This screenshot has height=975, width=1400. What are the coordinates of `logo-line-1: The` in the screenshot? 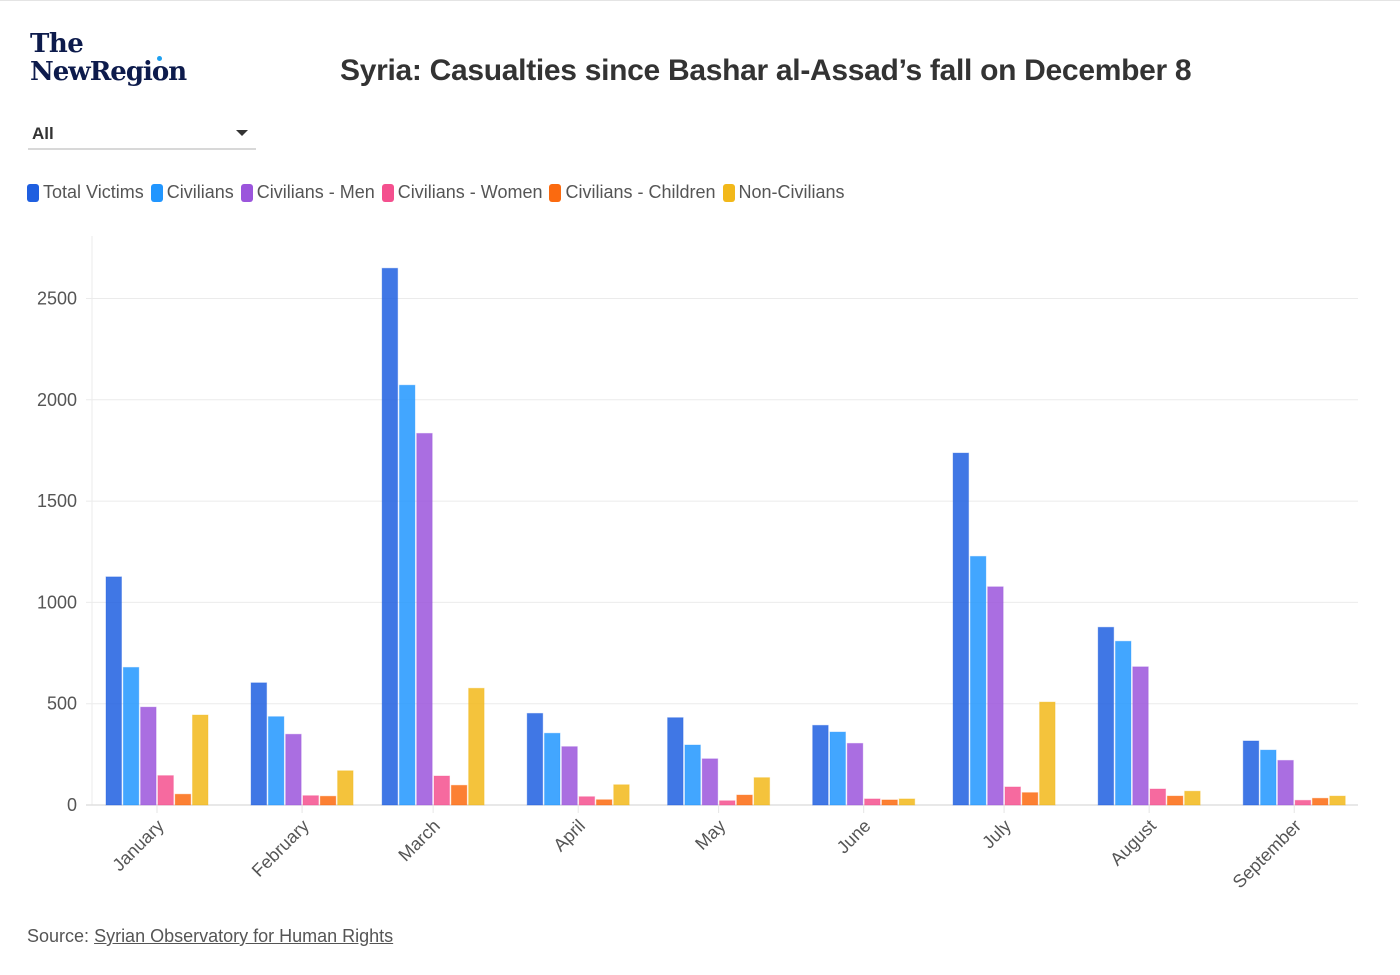 It's located at (57, 44).